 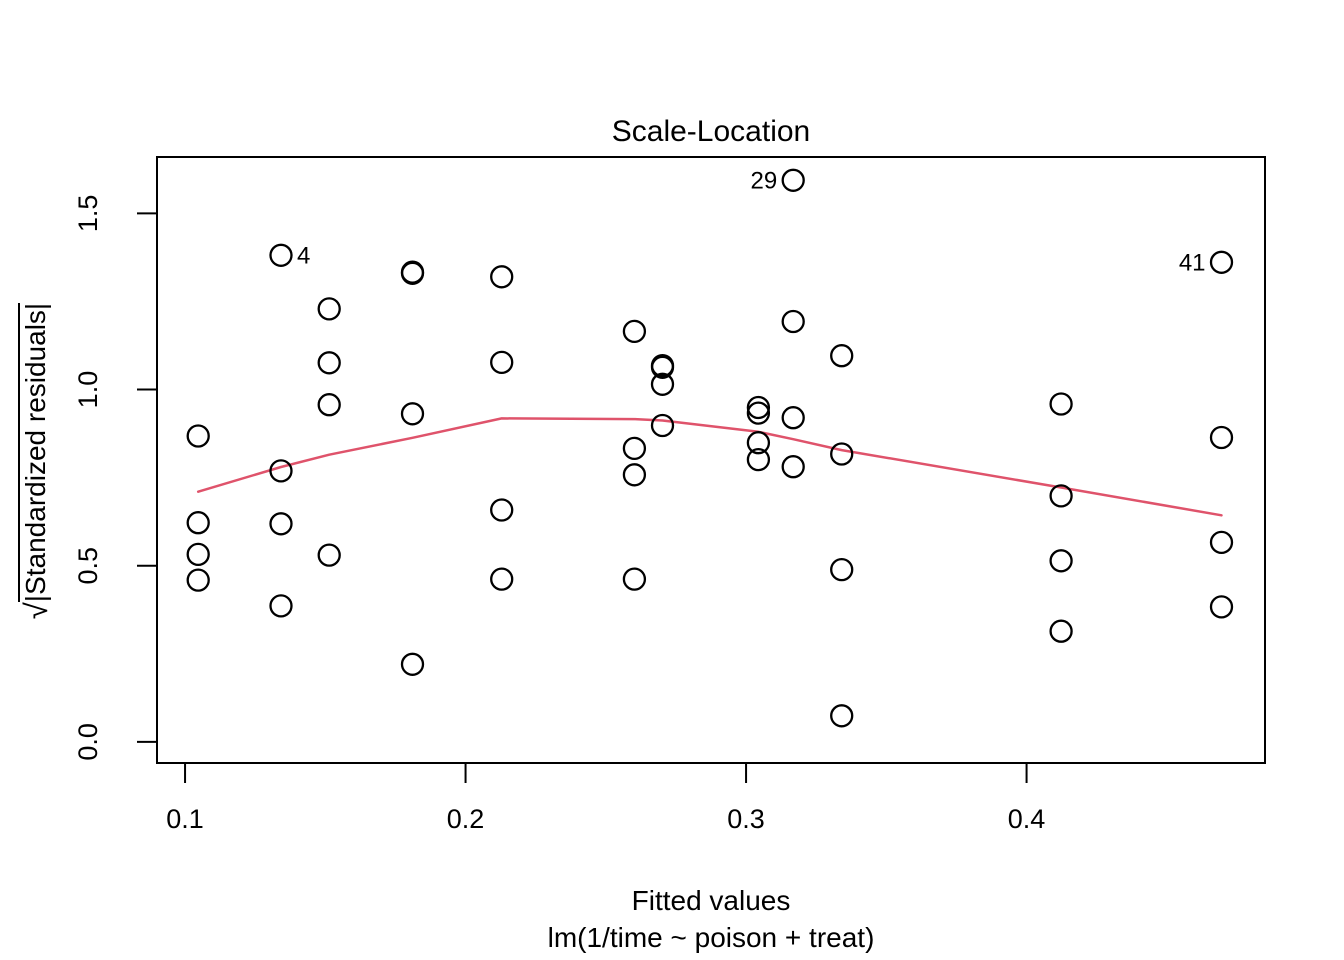 What do you see at coordinates (88, 742) in the screenshot?
I see `y-tick-label: 0.0` at bounding box center [88, 742].